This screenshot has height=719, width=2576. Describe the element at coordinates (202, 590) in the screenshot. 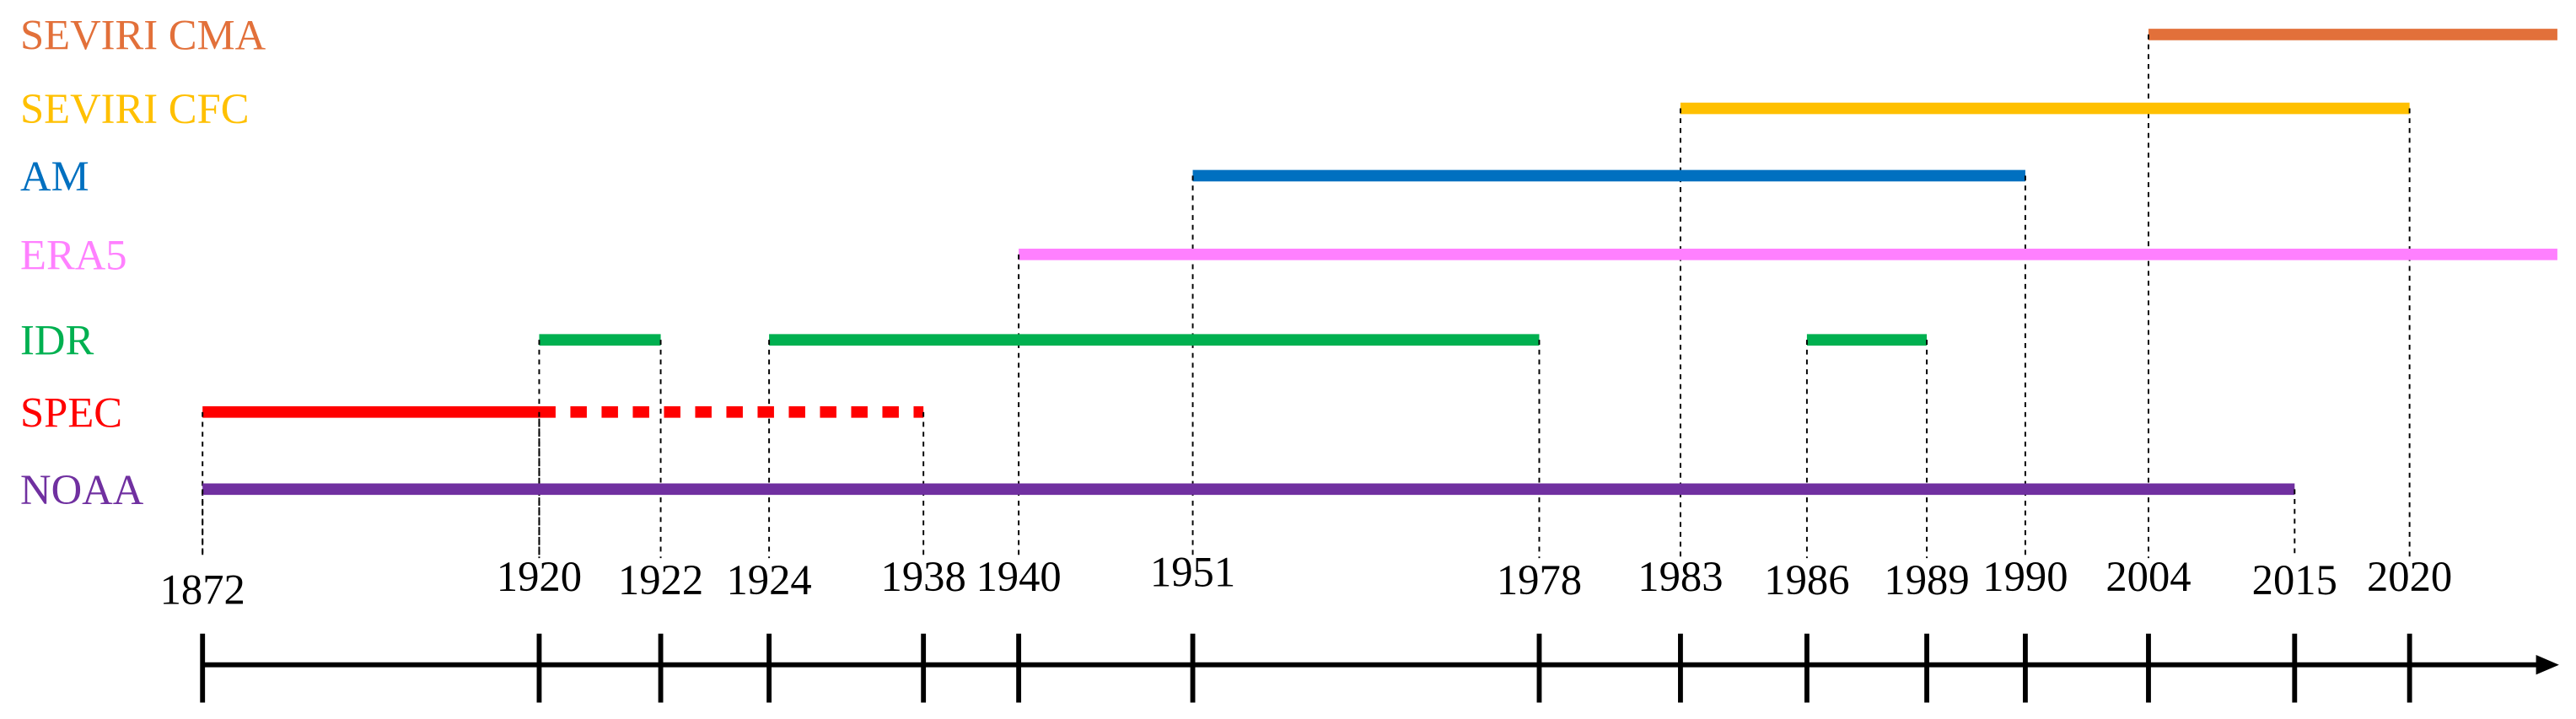

I see `x-tick-label: 1872` at that location.